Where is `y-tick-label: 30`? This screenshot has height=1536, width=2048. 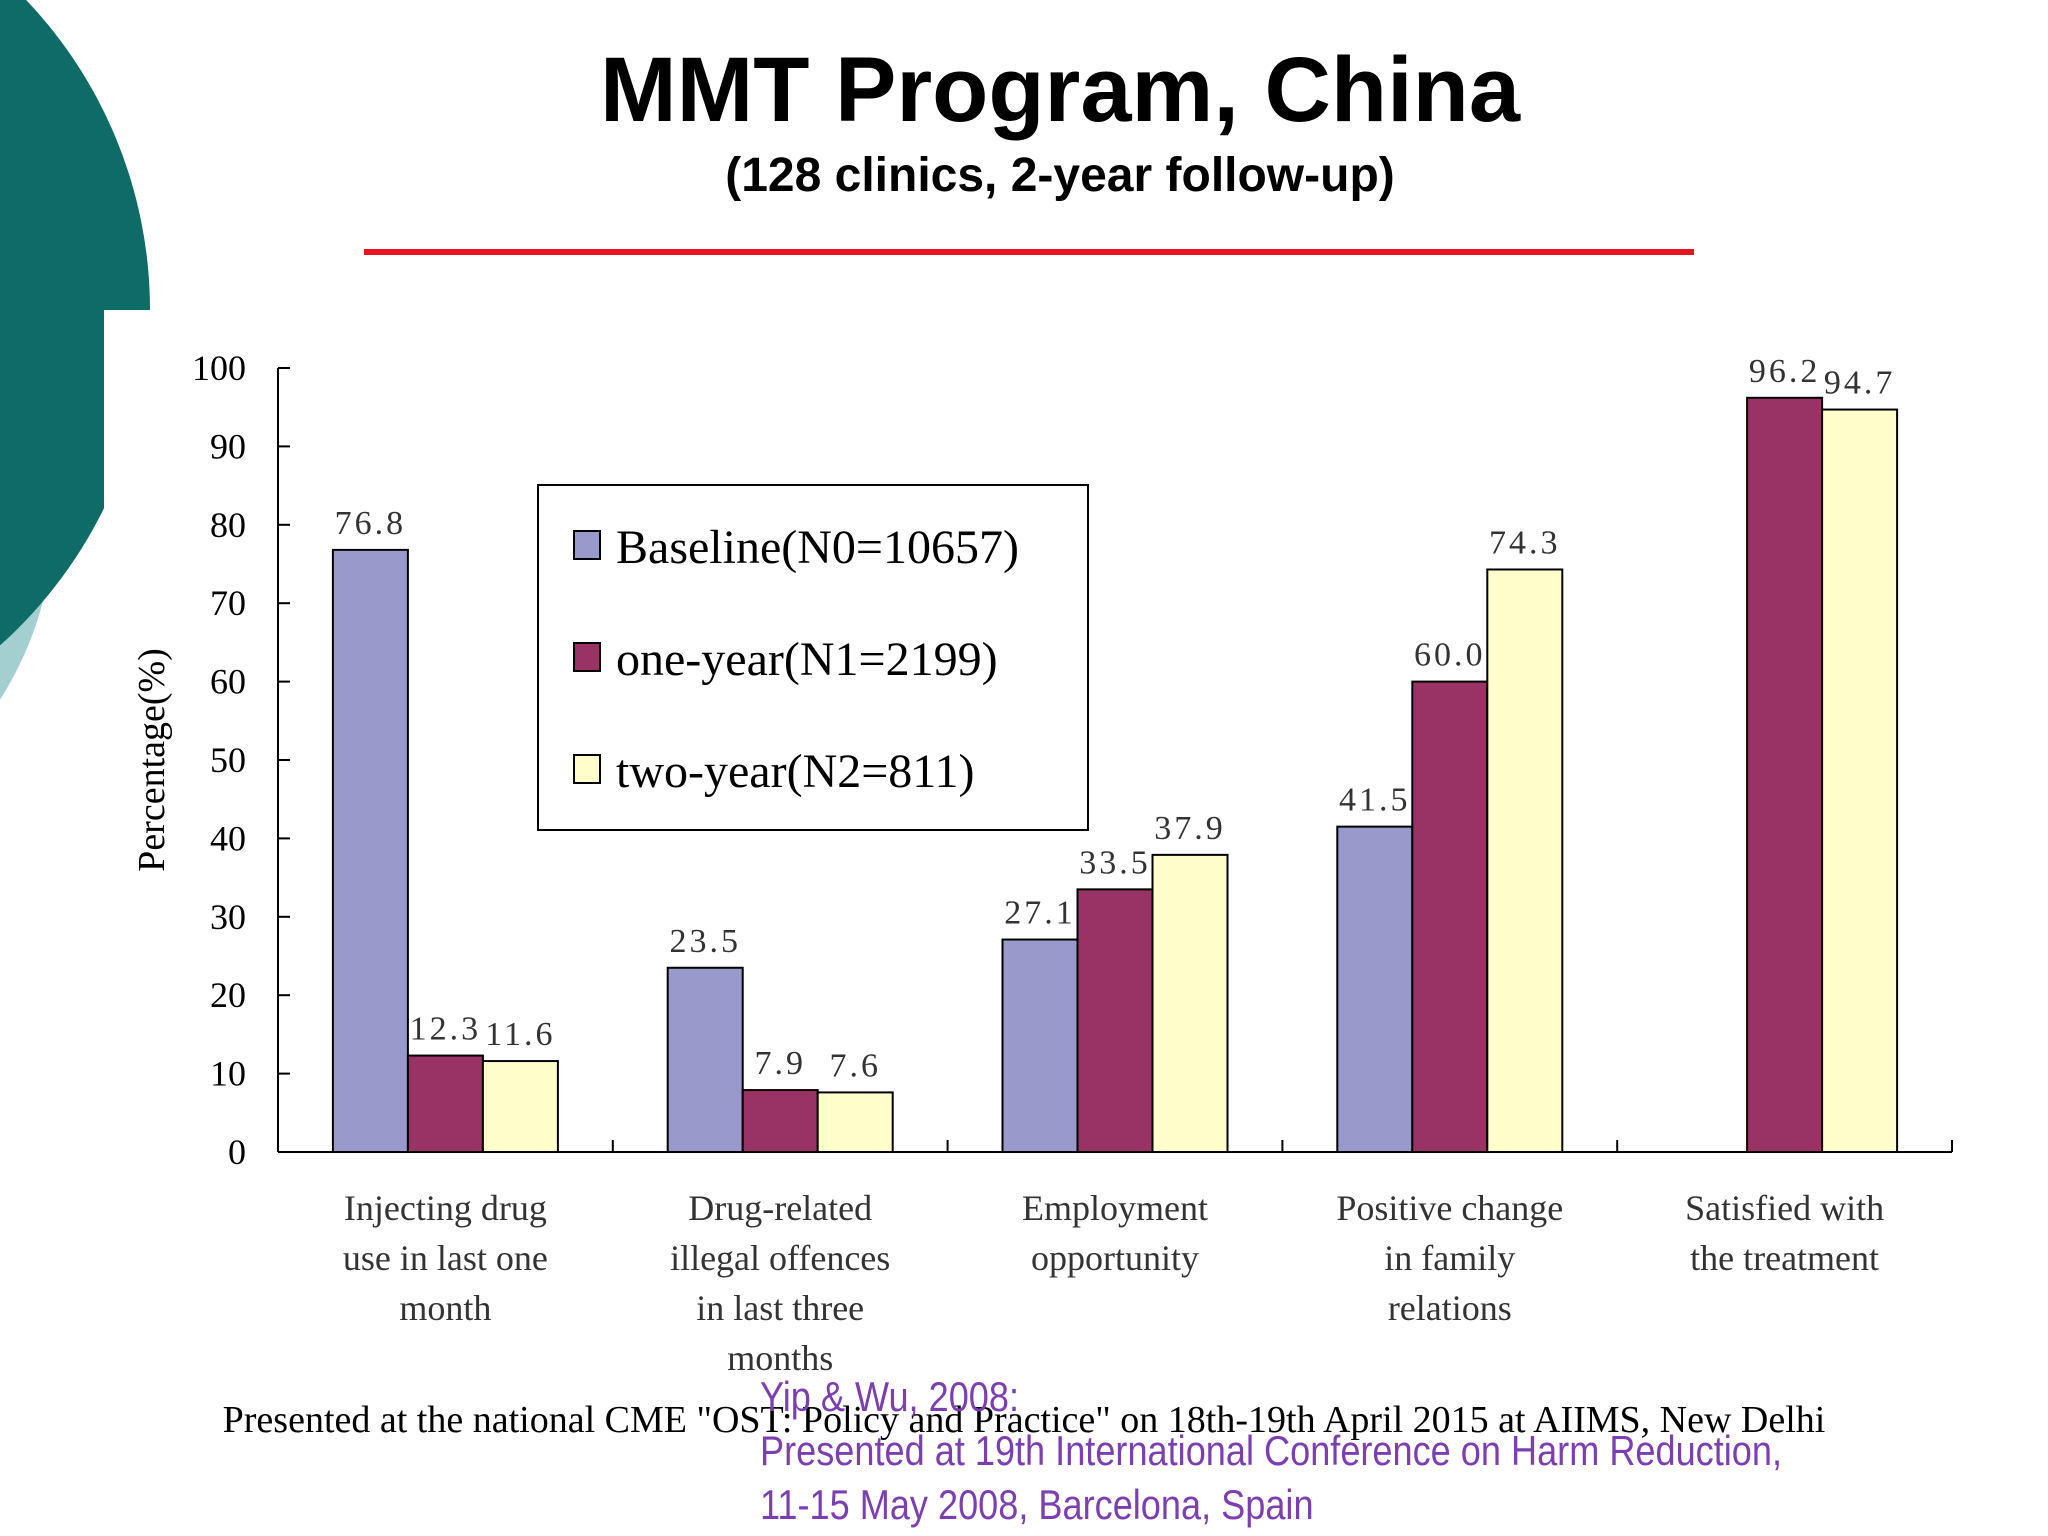
y-tick-label: 30 is located at coordinates (228, 917).